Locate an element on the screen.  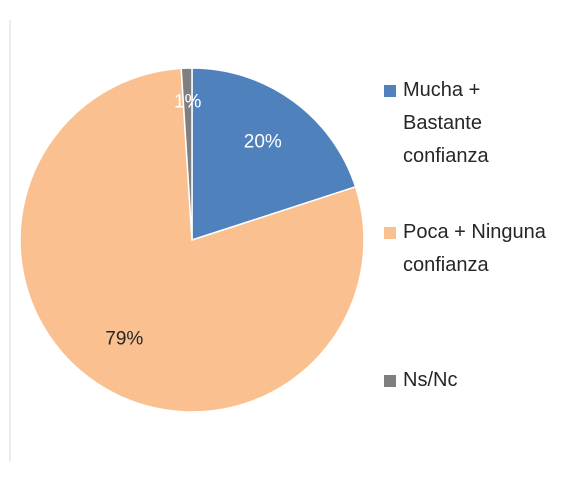
legend-item: Ns/Nc is located at coordinates (484, 380).